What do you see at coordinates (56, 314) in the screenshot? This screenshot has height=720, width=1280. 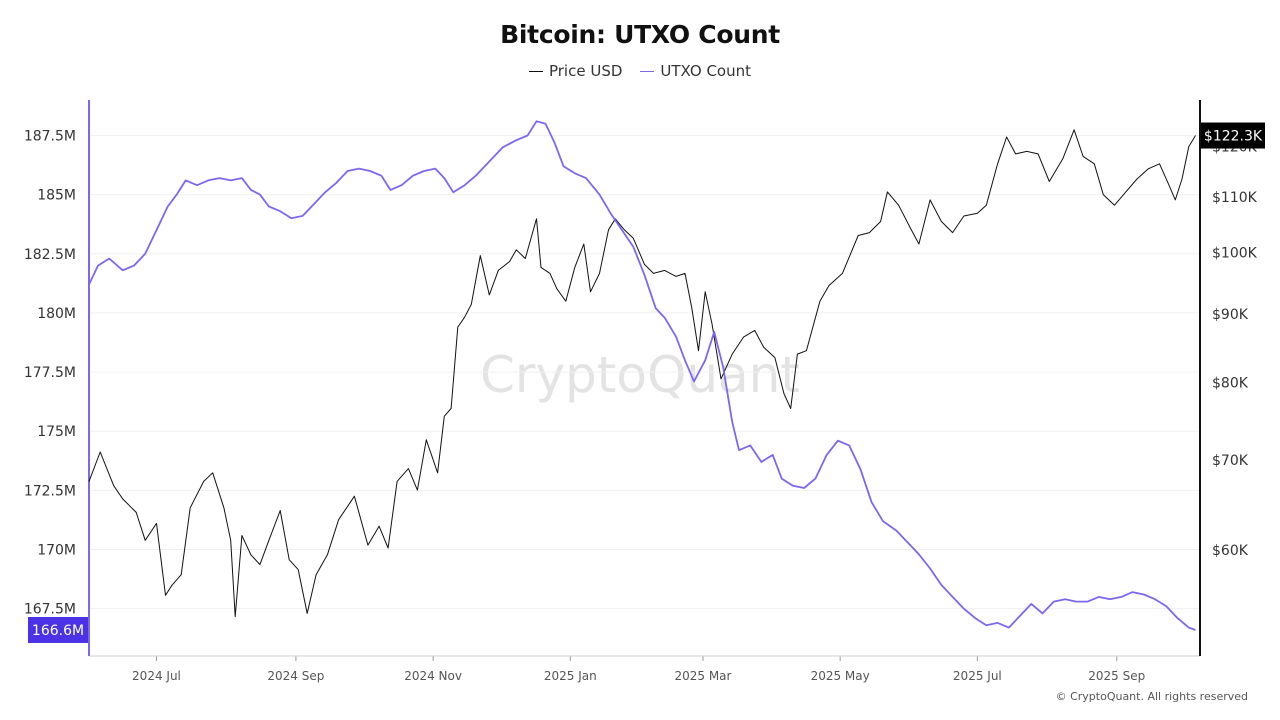 I see `left-tick-label: 180M` at bounding box center [56, 314].